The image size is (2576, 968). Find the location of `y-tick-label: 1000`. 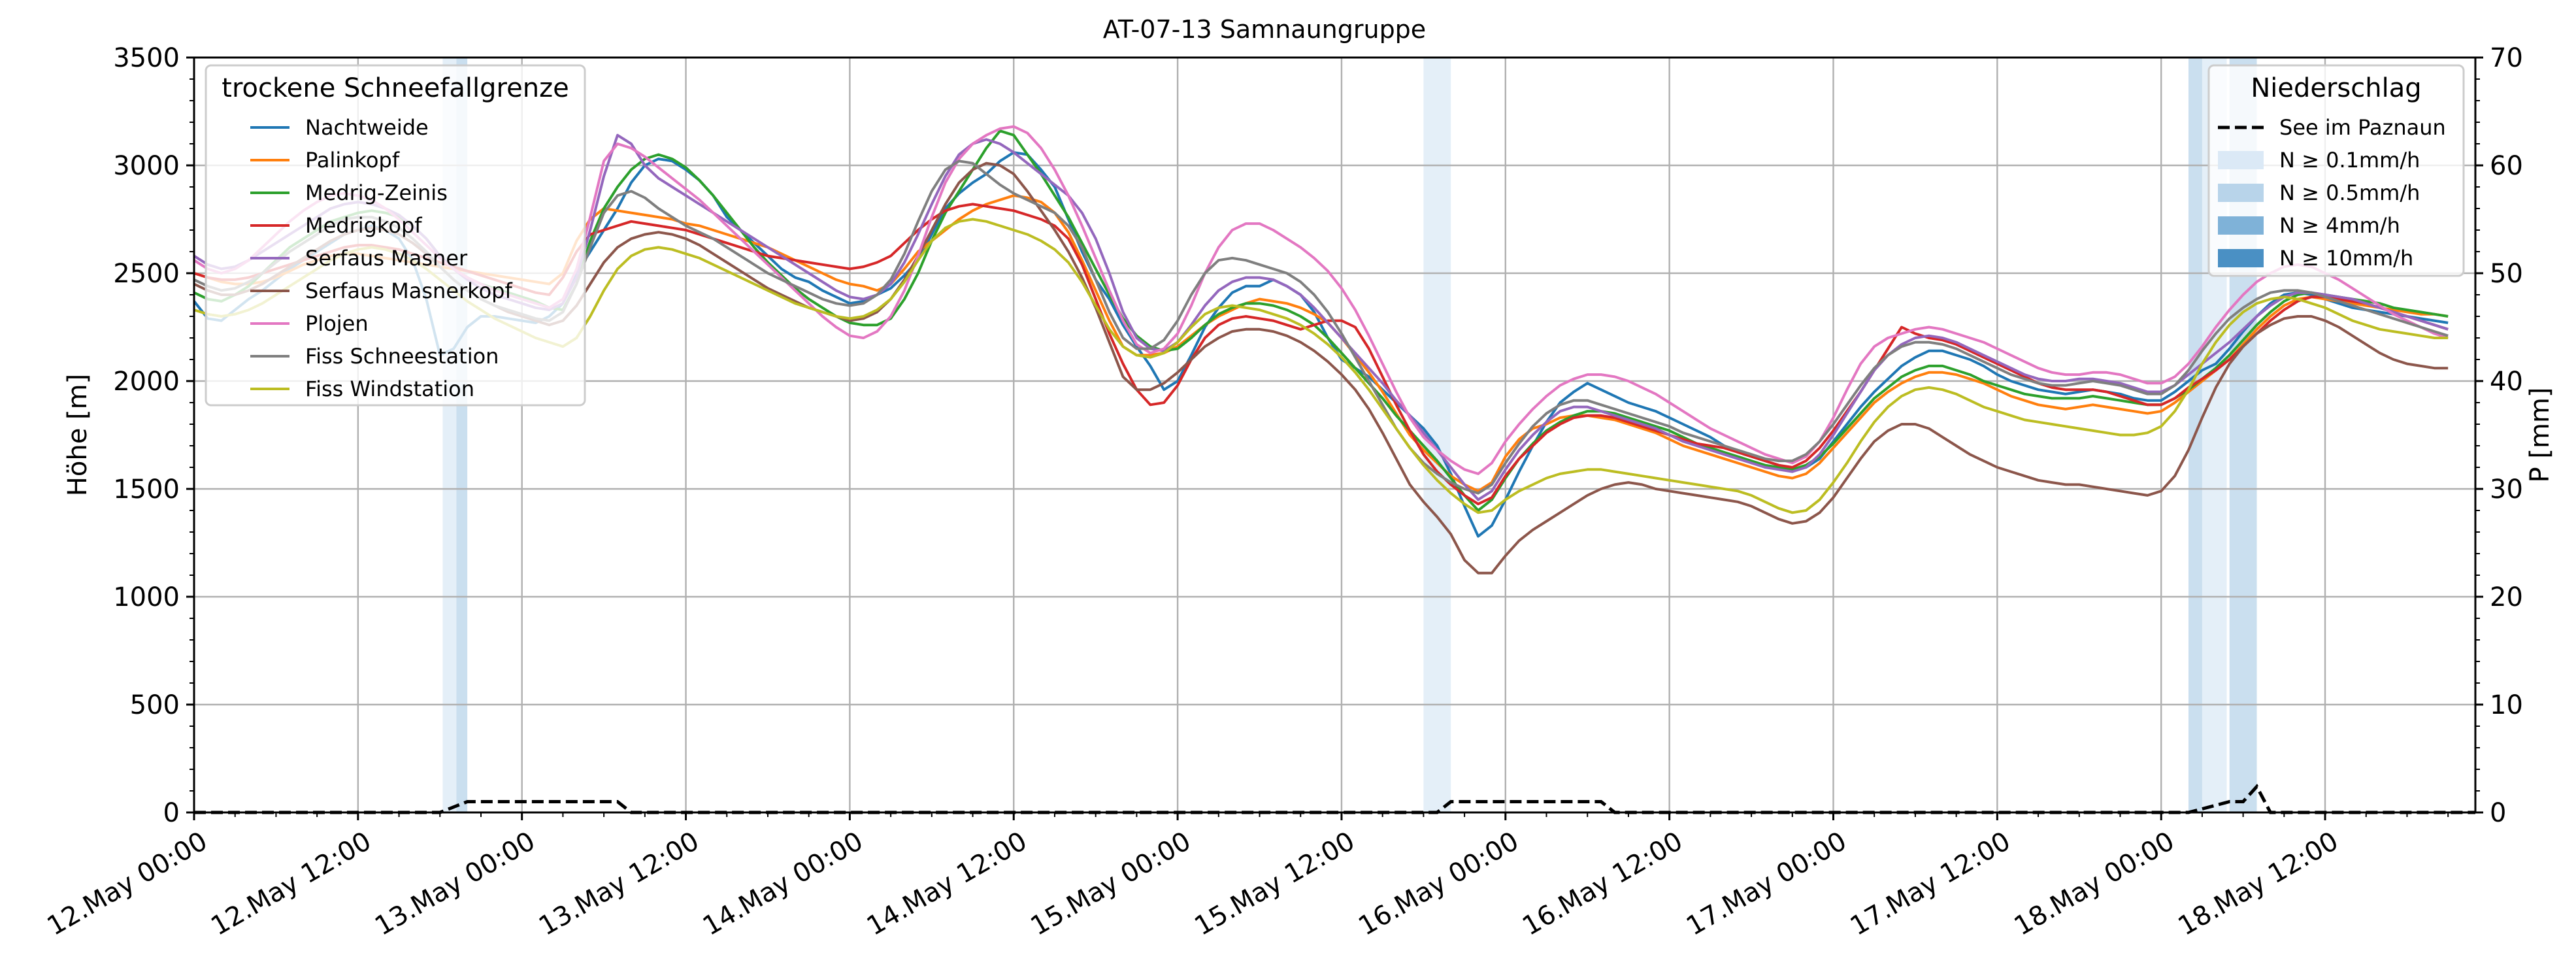

y-tick-label: 1000 is located at coordinates (146, 597).